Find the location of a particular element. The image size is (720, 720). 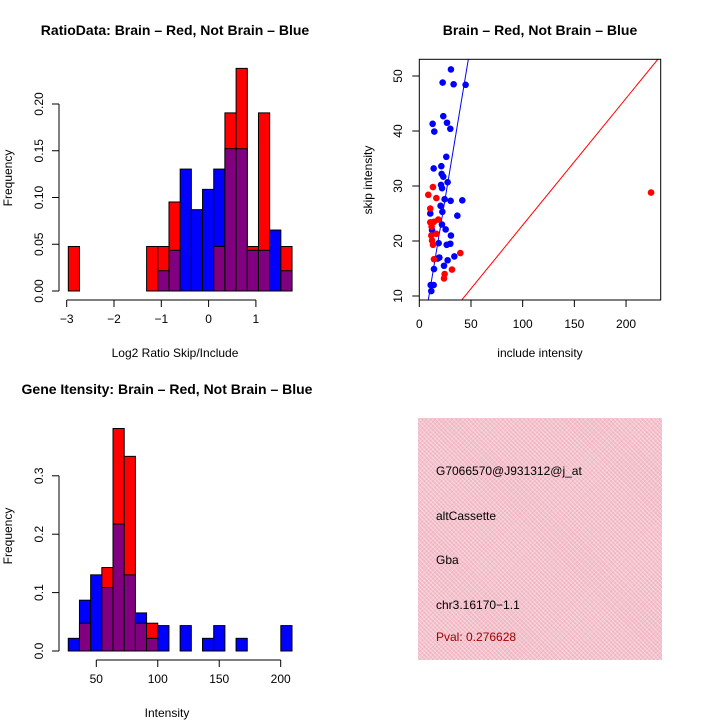

x-tick-label: −3 is located at coordinates (67, 319).